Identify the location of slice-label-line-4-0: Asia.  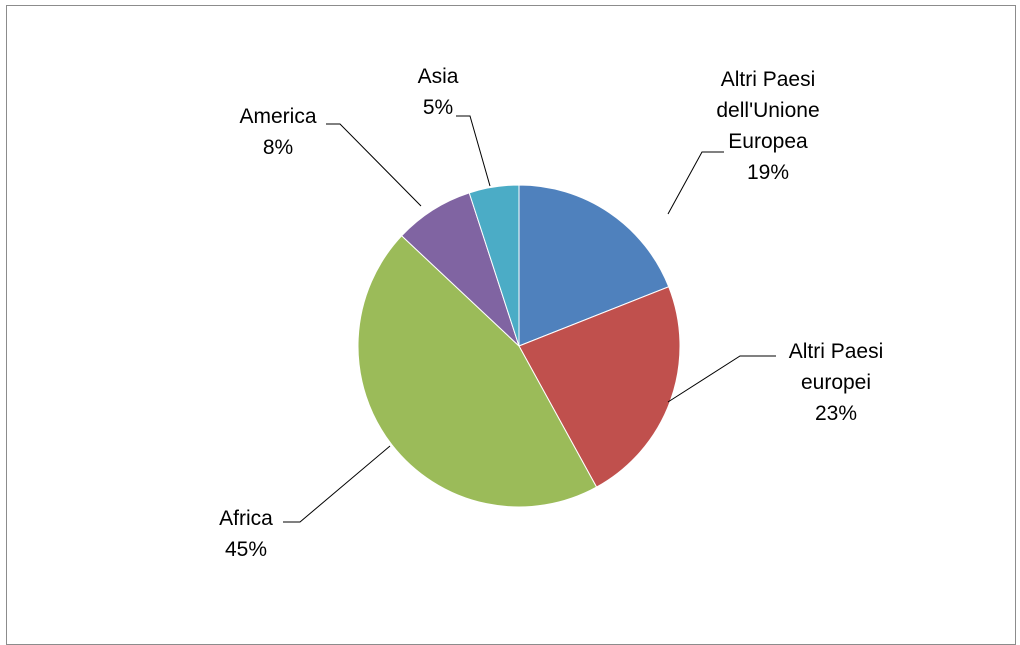
(438, 76).